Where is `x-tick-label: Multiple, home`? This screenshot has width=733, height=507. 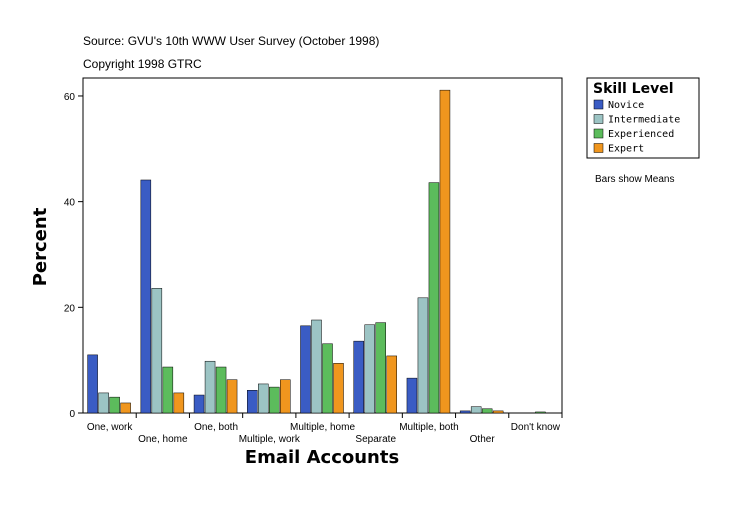 x-tick-label: Multiple, home is located at coordinates (322, 427).